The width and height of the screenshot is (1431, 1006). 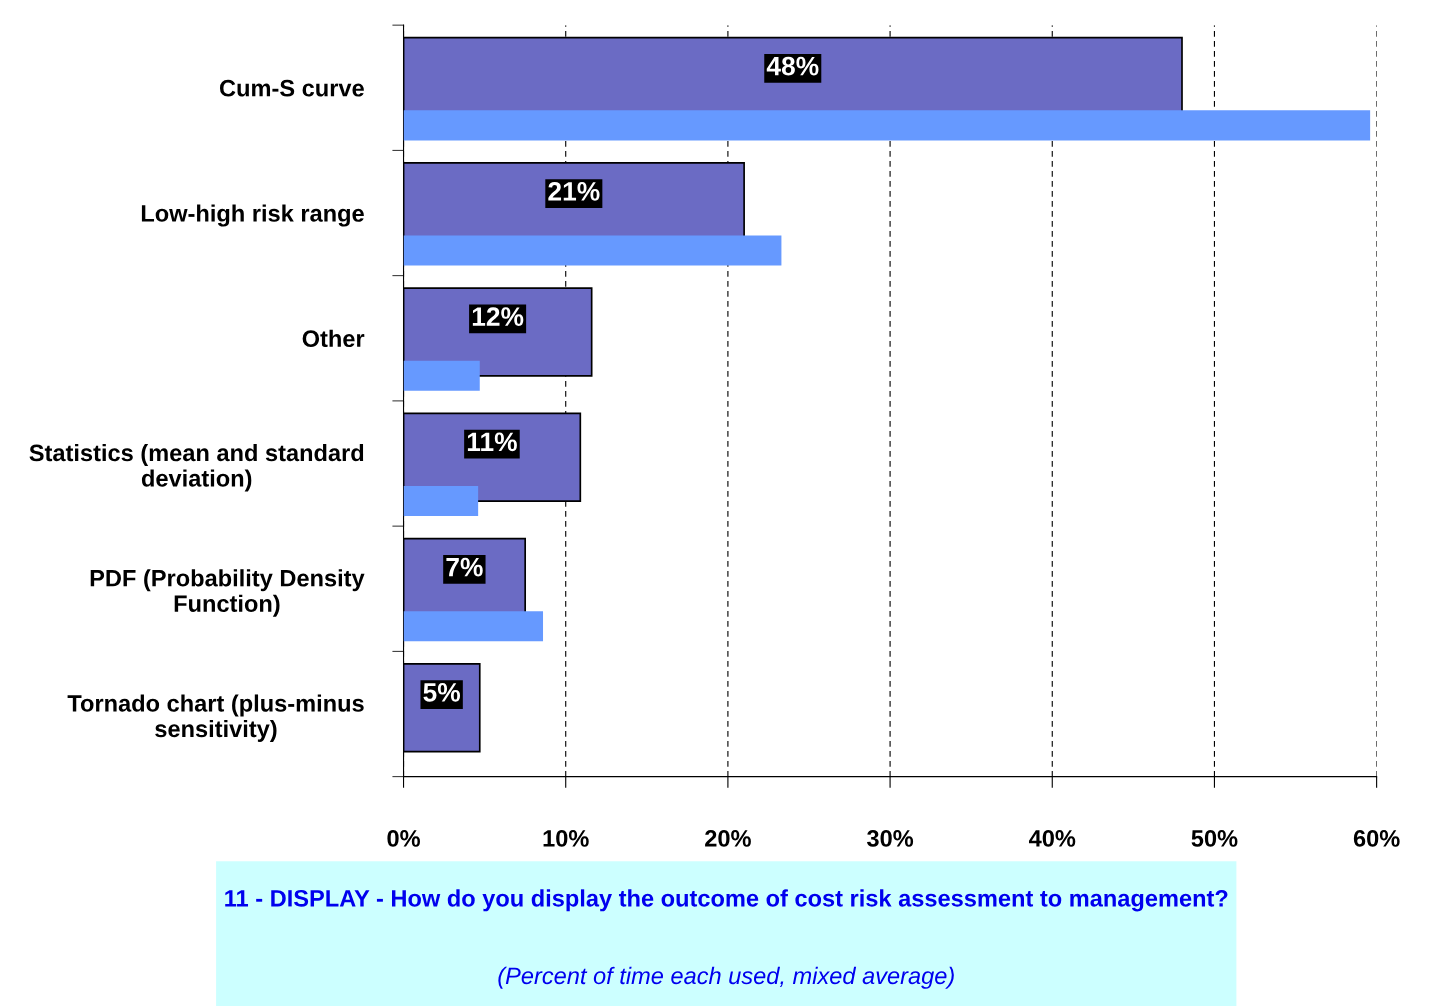 I want to click on x-tick-label: 60%, so click(x=1376, y=838).